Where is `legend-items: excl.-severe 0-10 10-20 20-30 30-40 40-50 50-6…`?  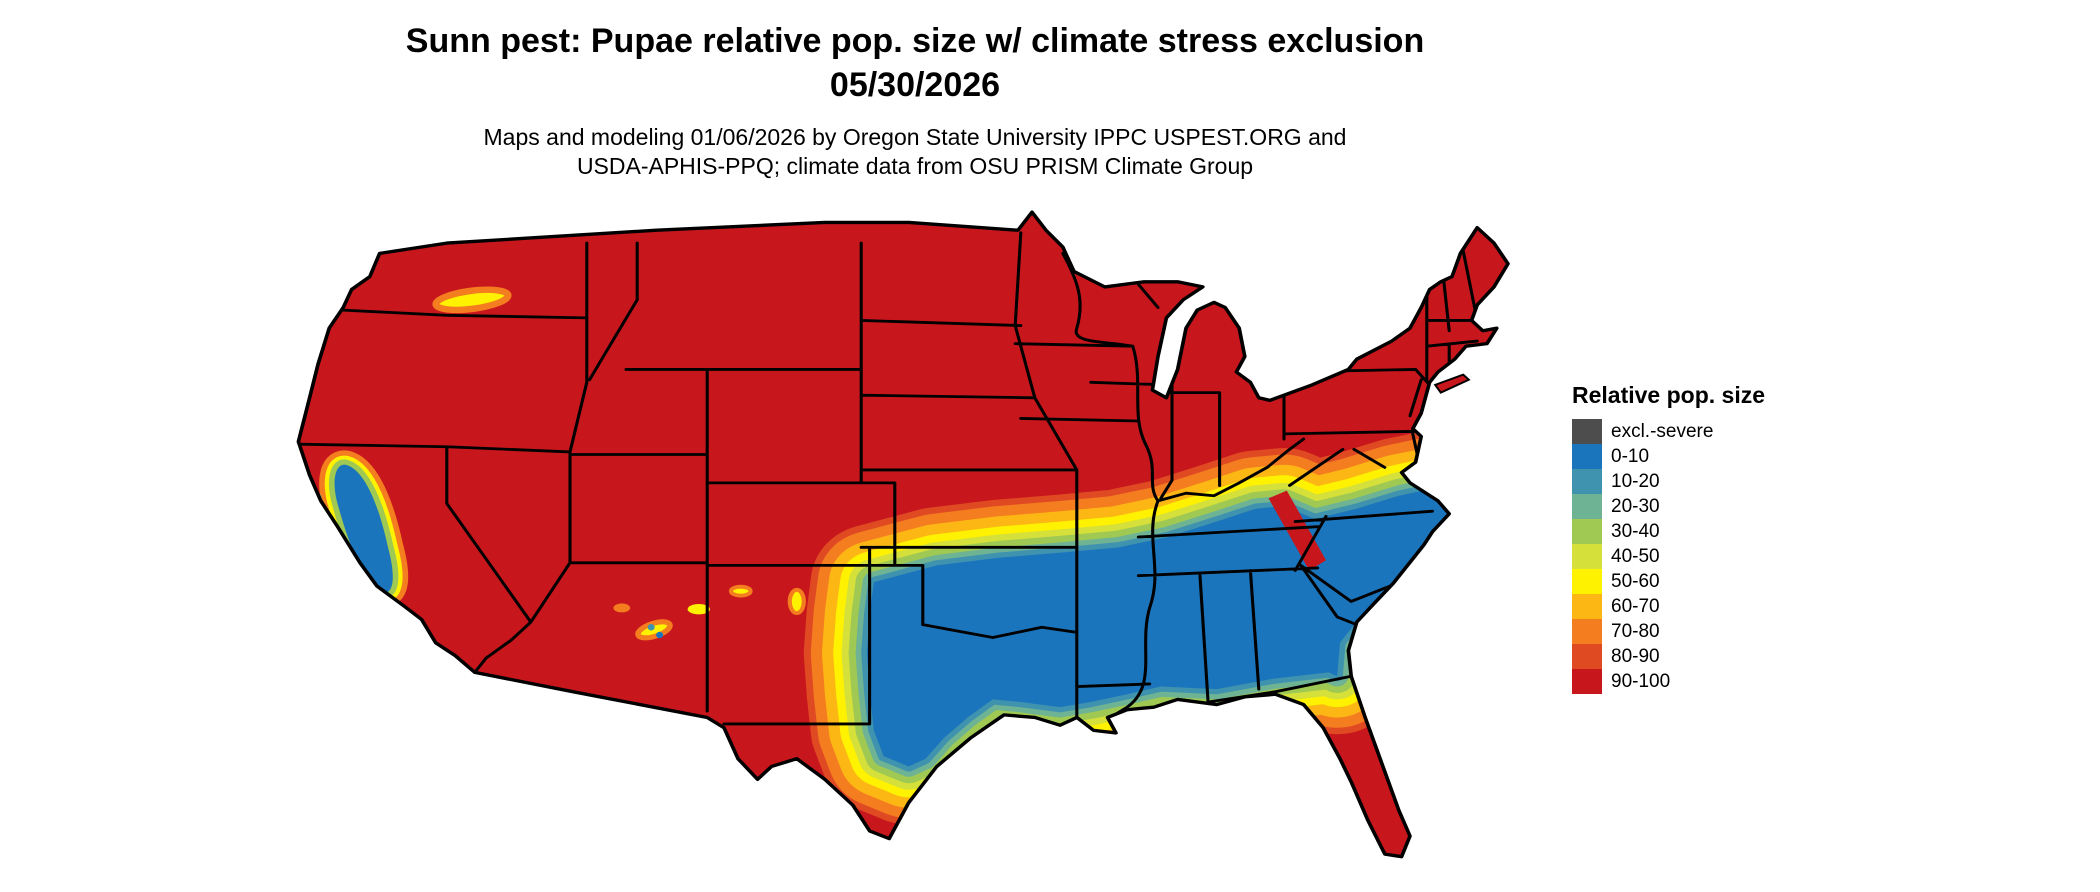
legend-items: excl.-severe 0-10 10-20 20-30 30-40 40-50 50-6… is located at coordinates (1668, 556).